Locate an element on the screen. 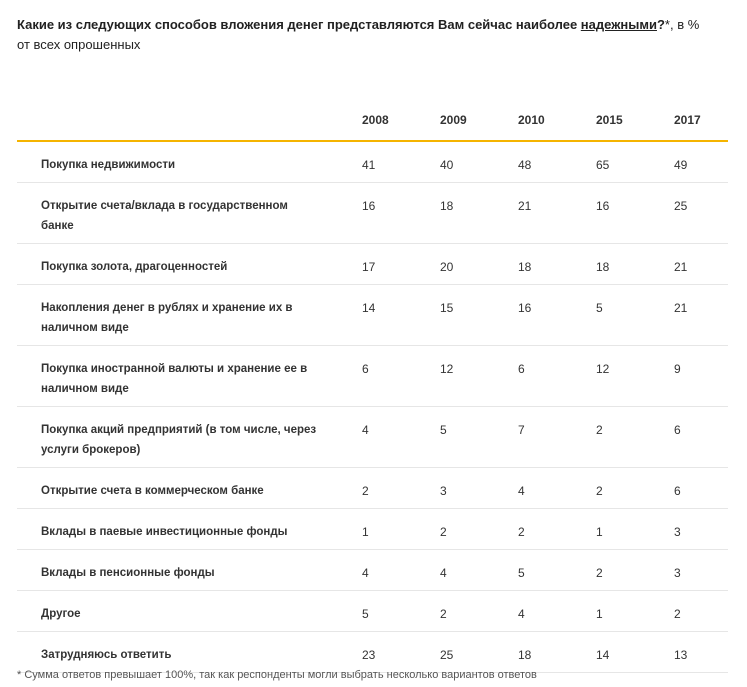 The height and width of the screenshot is (687, 747). cell-value: 48 is located at coordinates (532, 162).